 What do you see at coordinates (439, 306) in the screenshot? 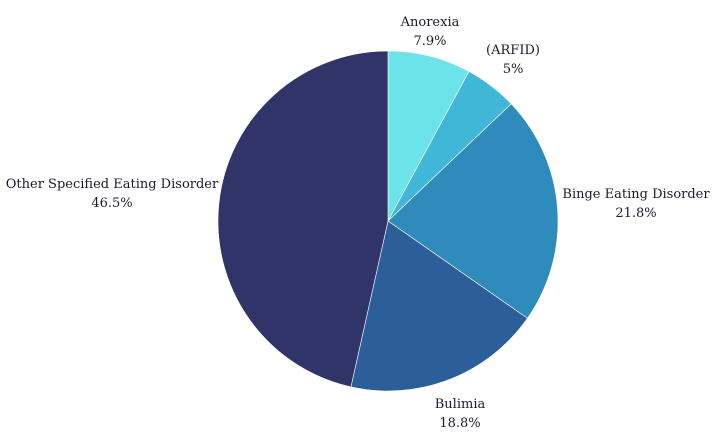
I see `pie-slice-bulimia` at bounding box center [439, 306].